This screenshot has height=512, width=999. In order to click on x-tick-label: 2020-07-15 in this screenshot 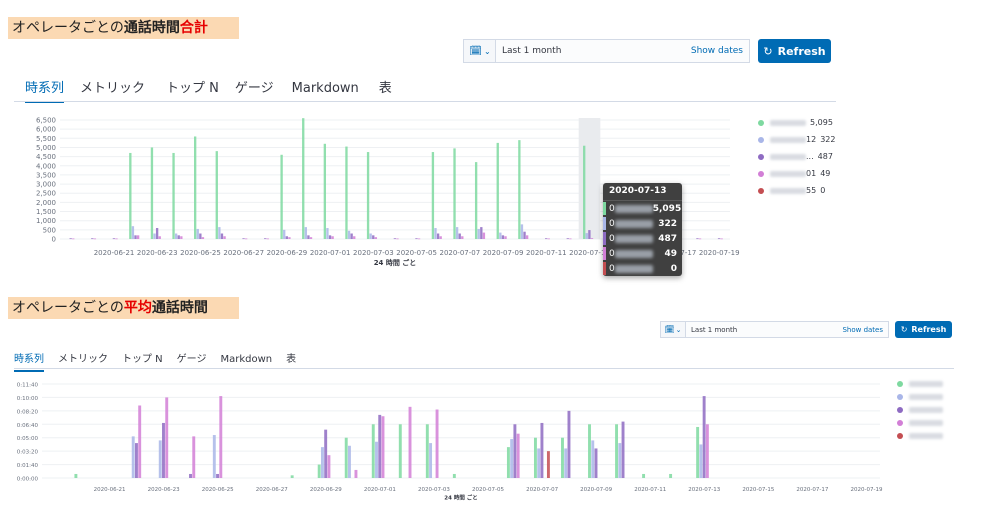, I will do `click(758, 490)`.